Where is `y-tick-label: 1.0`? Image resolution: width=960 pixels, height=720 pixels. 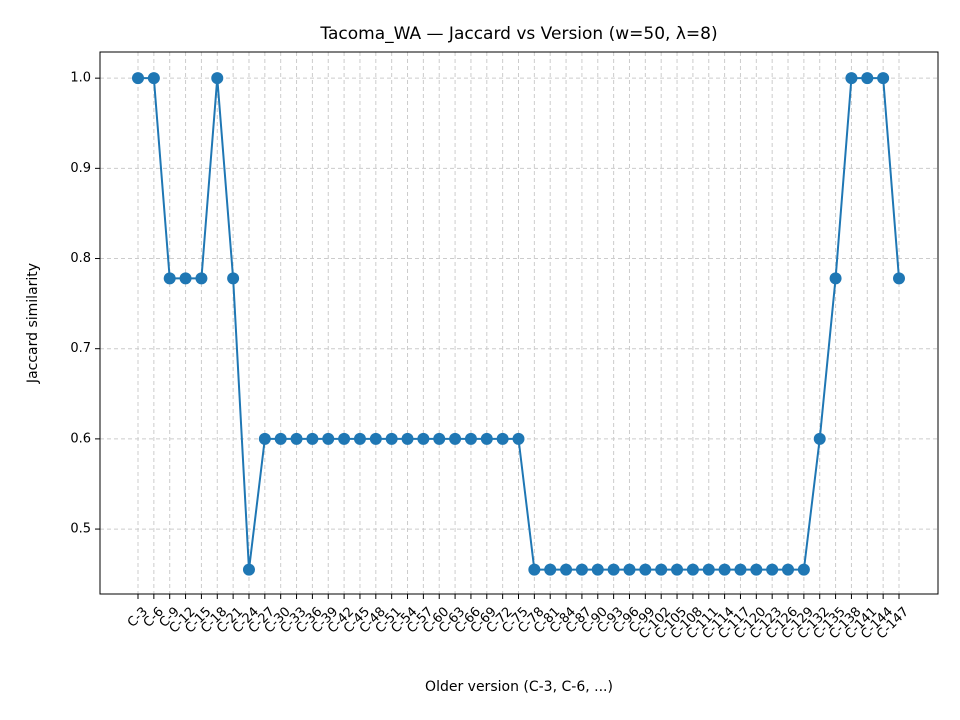
y-tick-label: 1.0 is located at coordinates (80, 78).